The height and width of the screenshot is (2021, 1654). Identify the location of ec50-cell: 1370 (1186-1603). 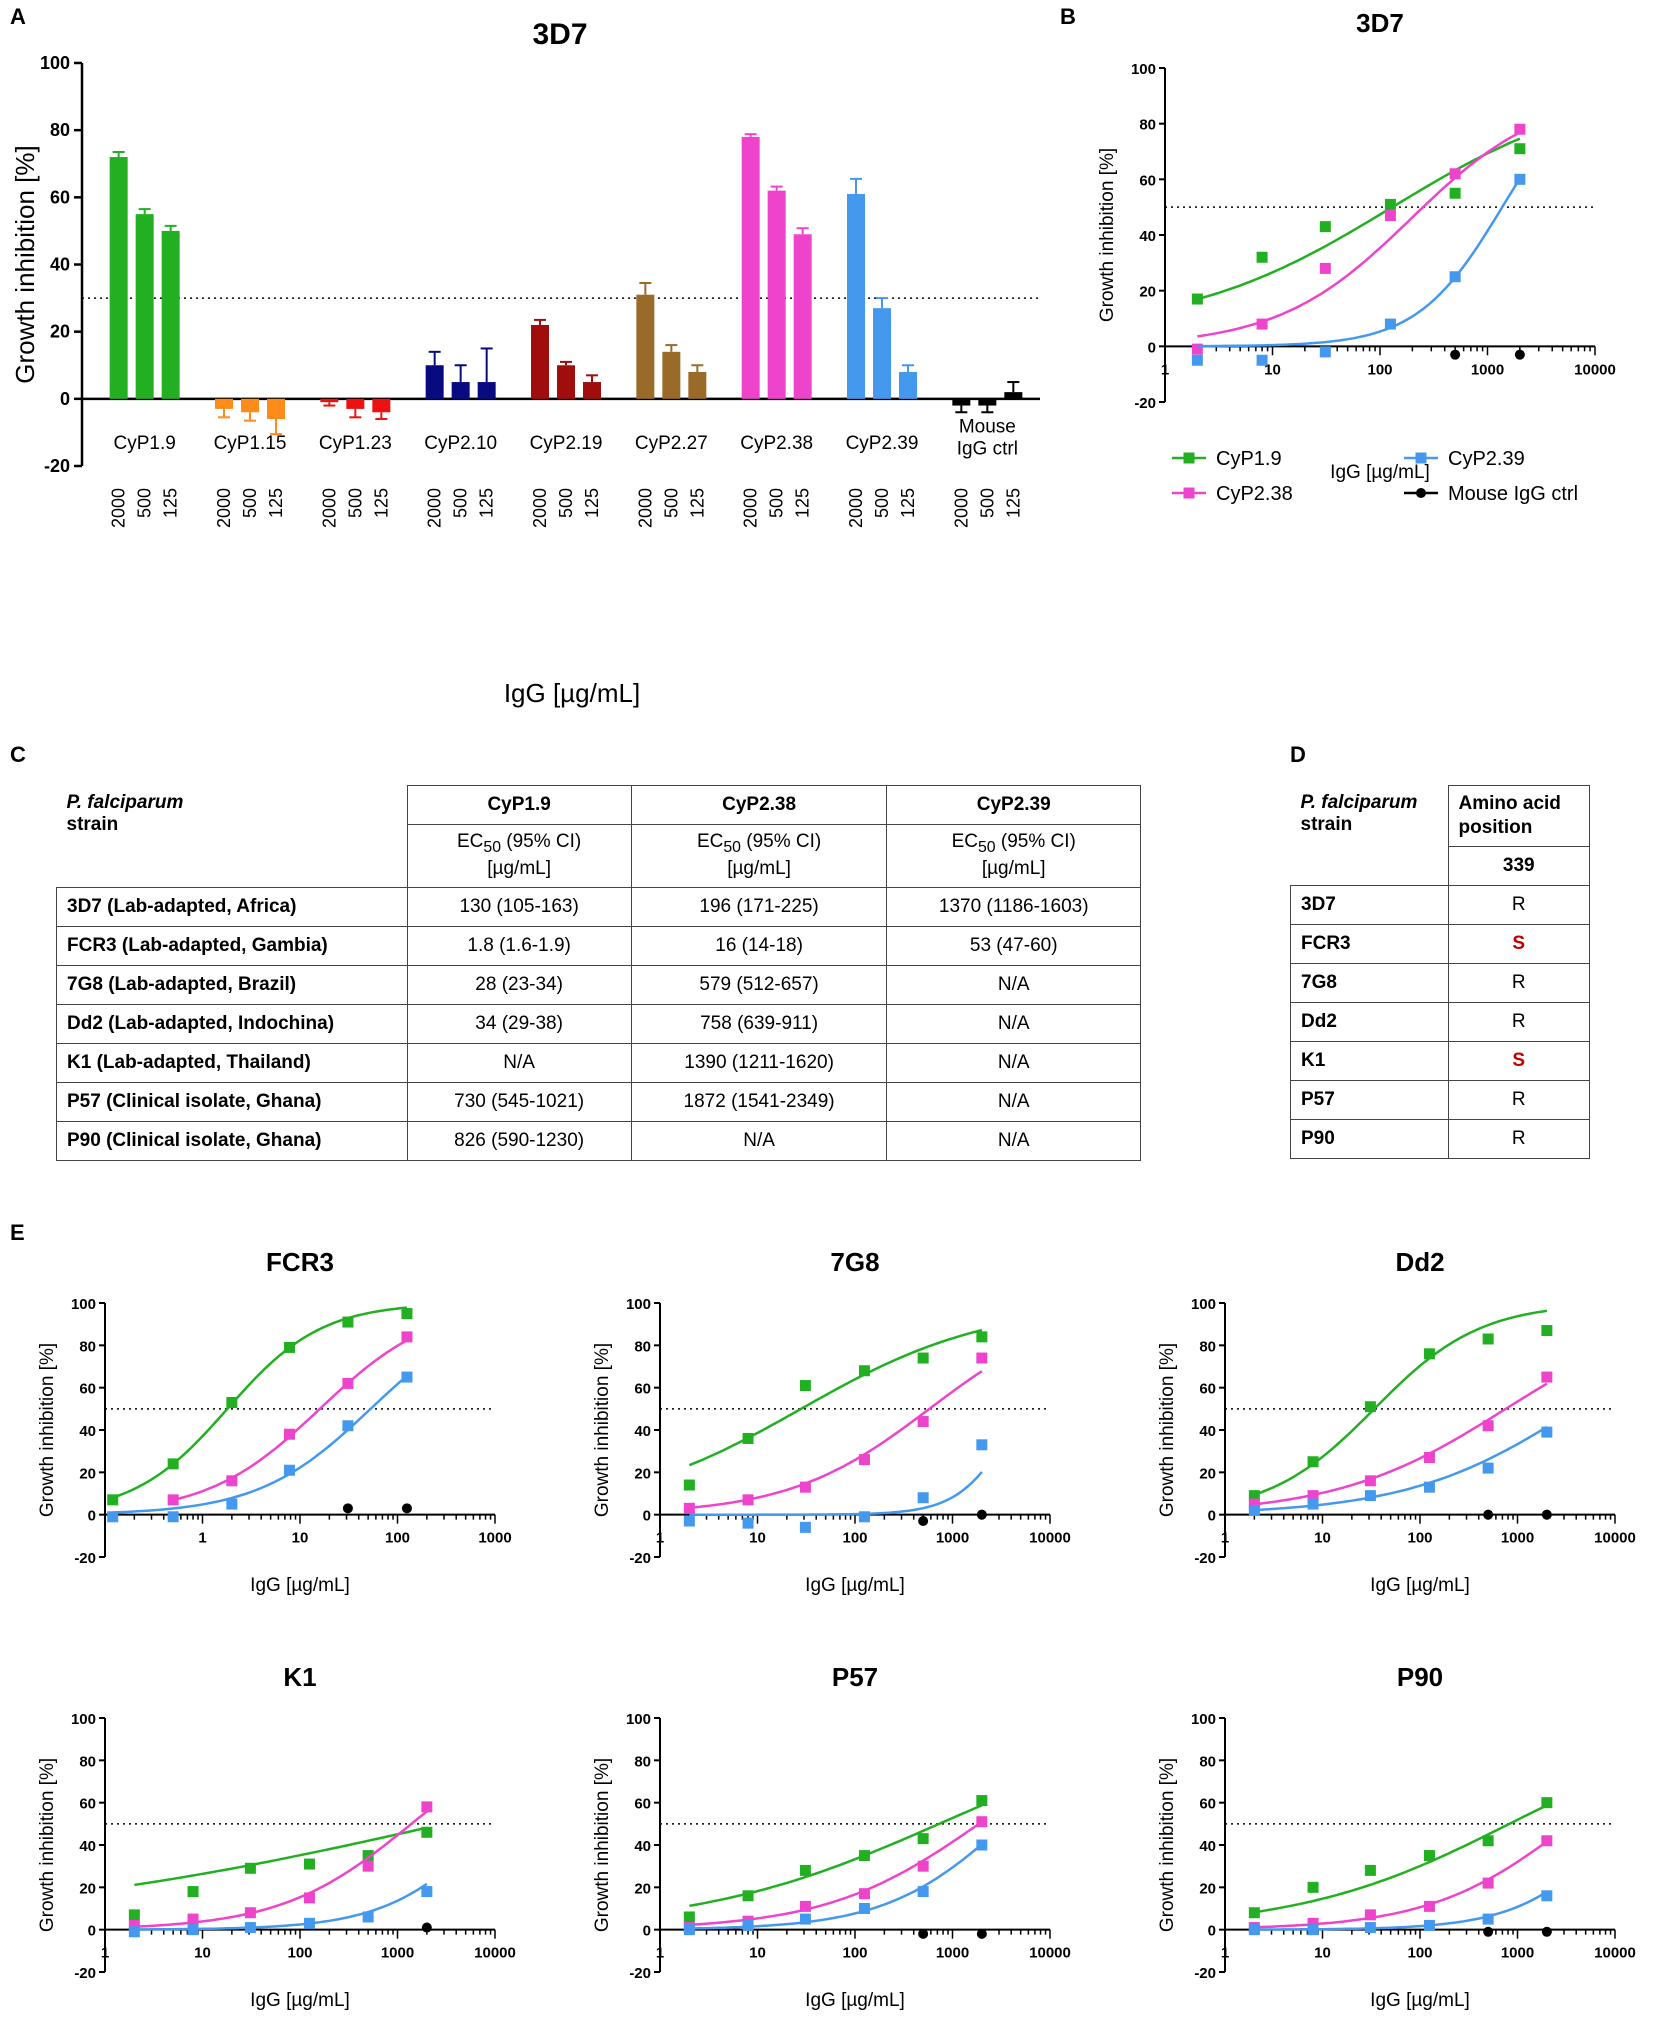
(1013, 906).